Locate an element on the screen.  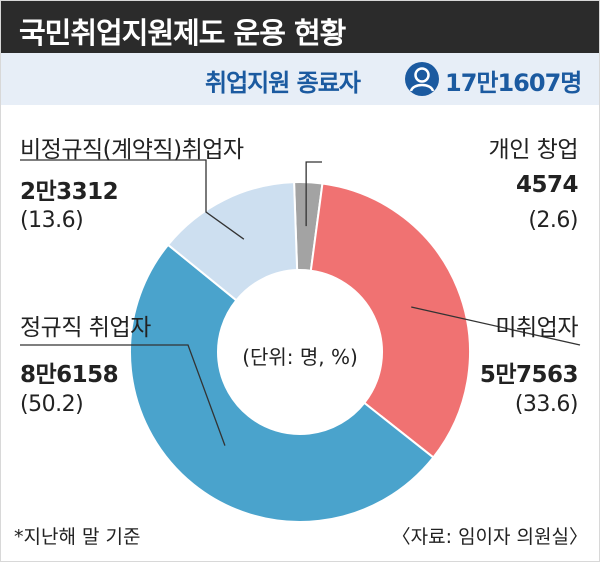
slice-nonregular is located at coordinates (232, 241).